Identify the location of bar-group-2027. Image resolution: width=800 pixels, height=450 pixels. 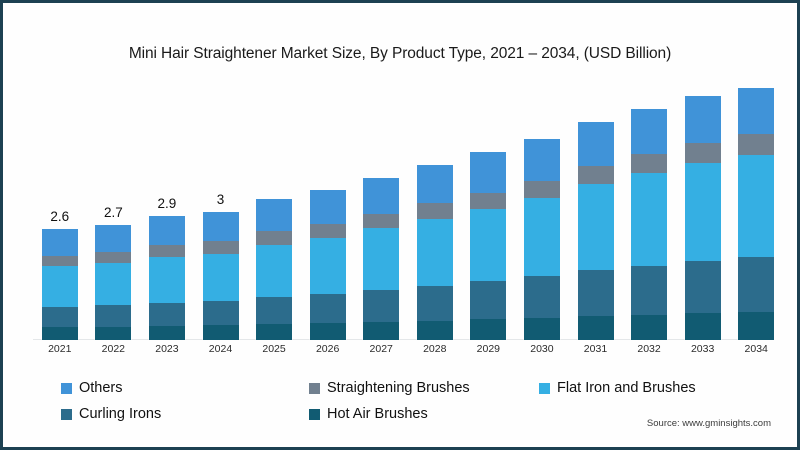
(381, 258).